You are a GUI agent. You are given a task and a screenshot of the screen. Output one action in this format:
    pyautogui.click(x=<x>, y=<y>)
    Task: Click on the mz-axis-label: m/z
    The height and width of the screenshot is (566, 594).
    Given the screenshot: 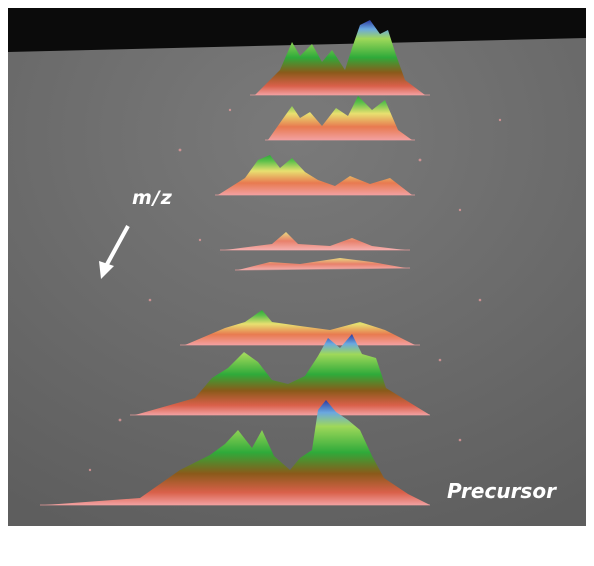 What is the action you would take?
    pyautogui.click(x=152, y=198)
    